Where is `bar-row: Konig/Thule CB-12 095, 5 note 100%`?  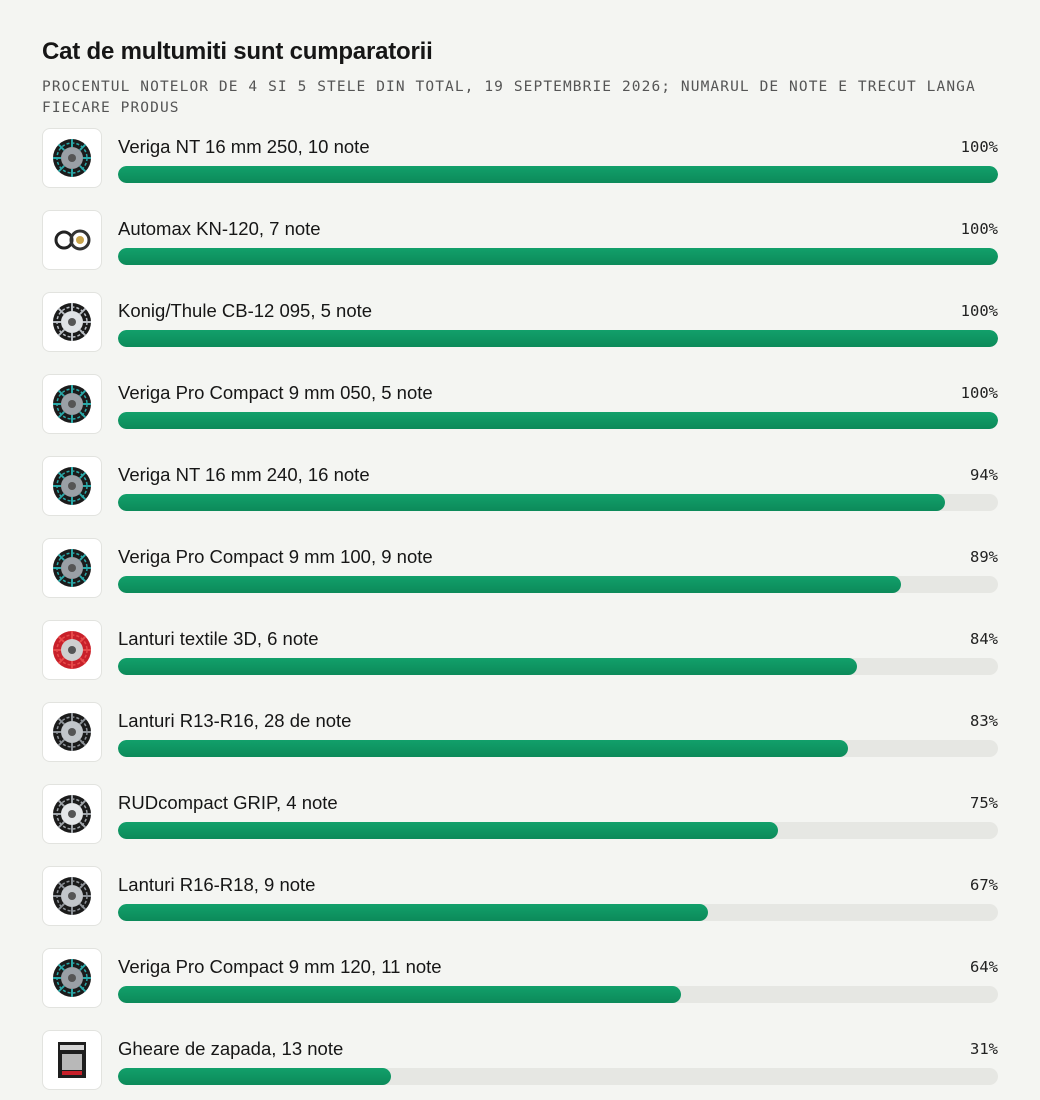
bar-row: Konig/Thule CB-12 095, 5 note 100% is located at coordinates (520, 322).